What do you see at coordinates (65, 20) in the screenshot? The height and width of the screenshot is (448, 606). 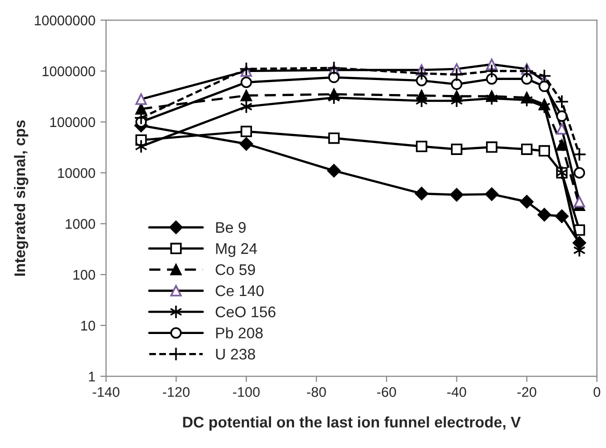 I see `y-tick-label: 10000000` at bounding box center [65, 20].